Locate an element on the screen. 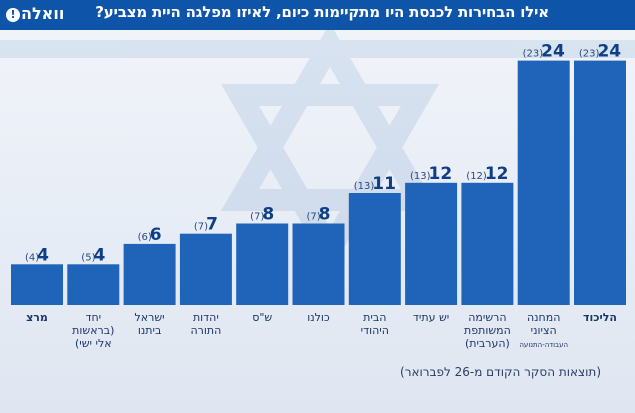 This screenshot has width=635, height=413. tick-label: ביתנו is located at coordinates (149, 330).